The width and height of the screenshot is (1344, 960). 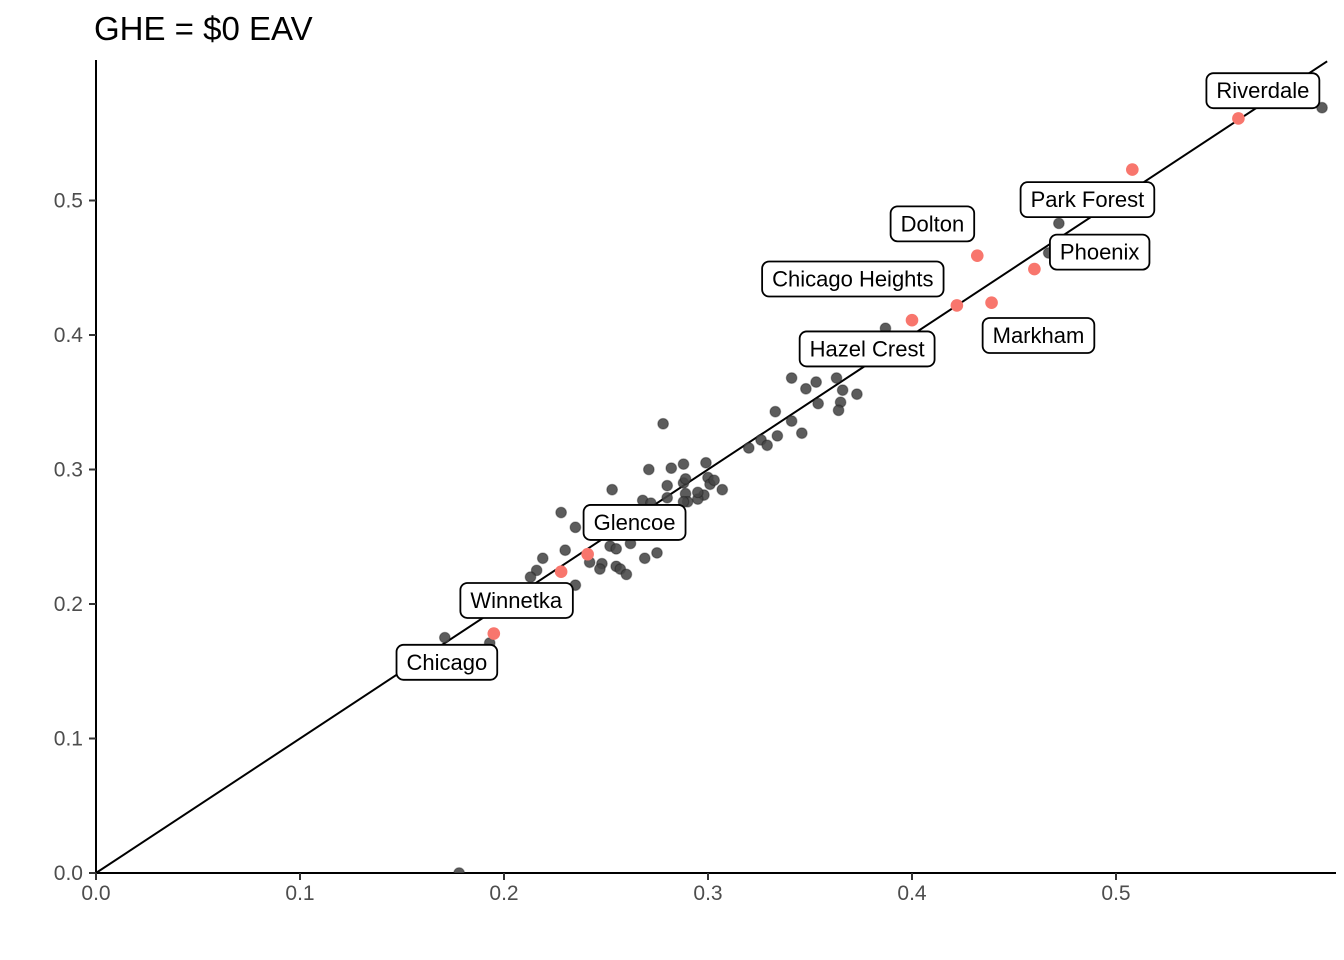 What do you see at coordinates (707, 893) in the screenshot?
I see `x-tick-label: 0.3` at bounding box center [707, 893].